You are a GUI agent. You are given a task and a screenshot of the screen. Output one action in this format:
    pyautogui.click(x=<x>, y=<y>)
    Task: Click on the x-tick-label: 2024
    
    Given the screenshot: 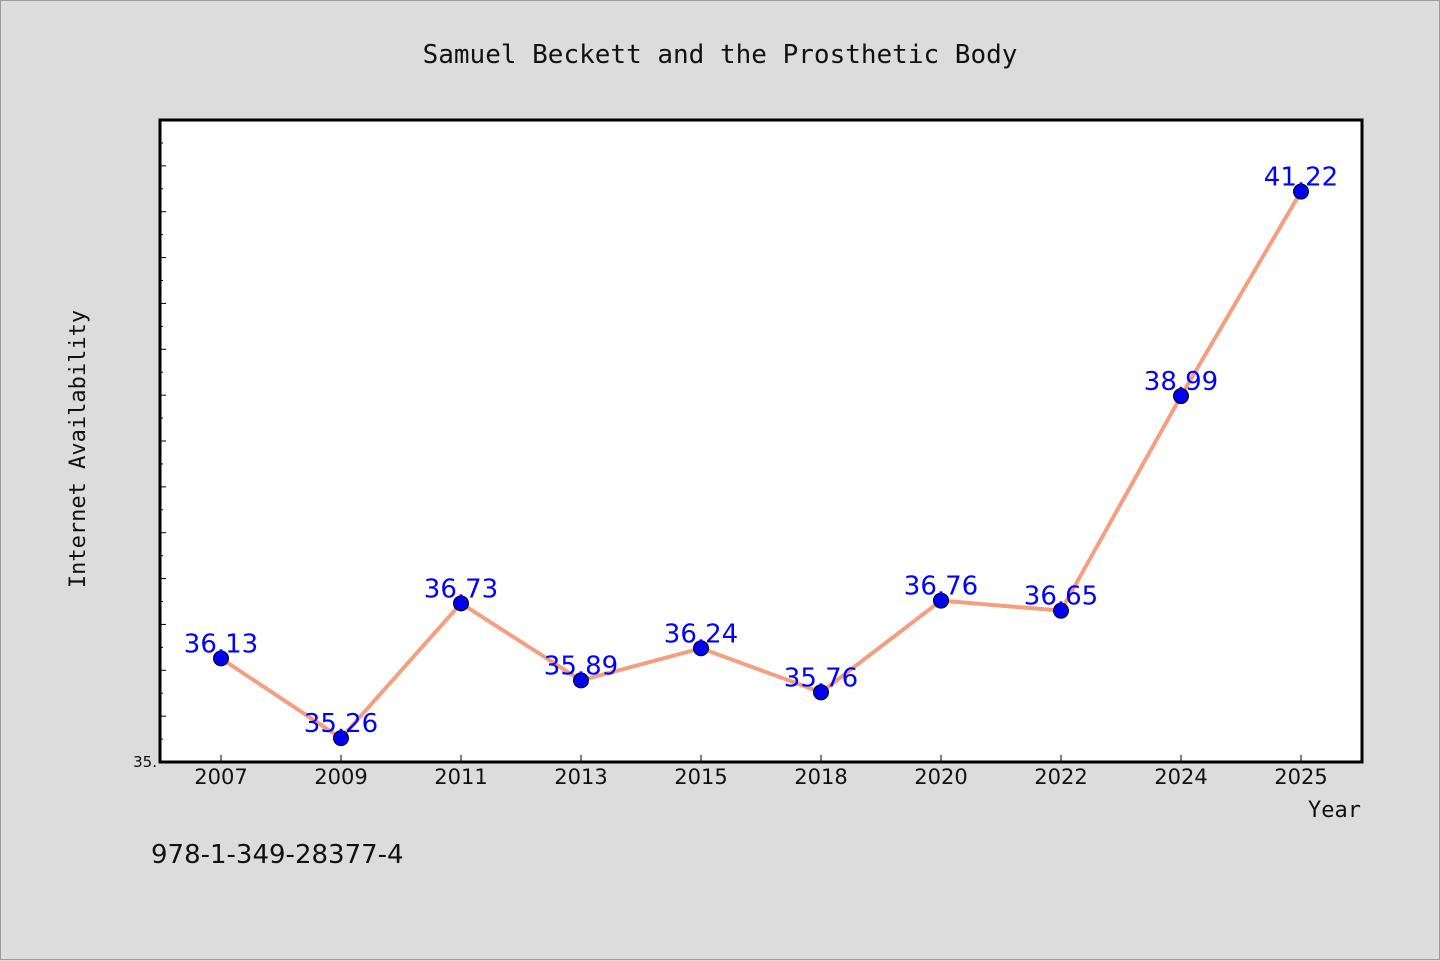 What is the action you would take?
    pyautogui.click(x=1180, y=777)
    